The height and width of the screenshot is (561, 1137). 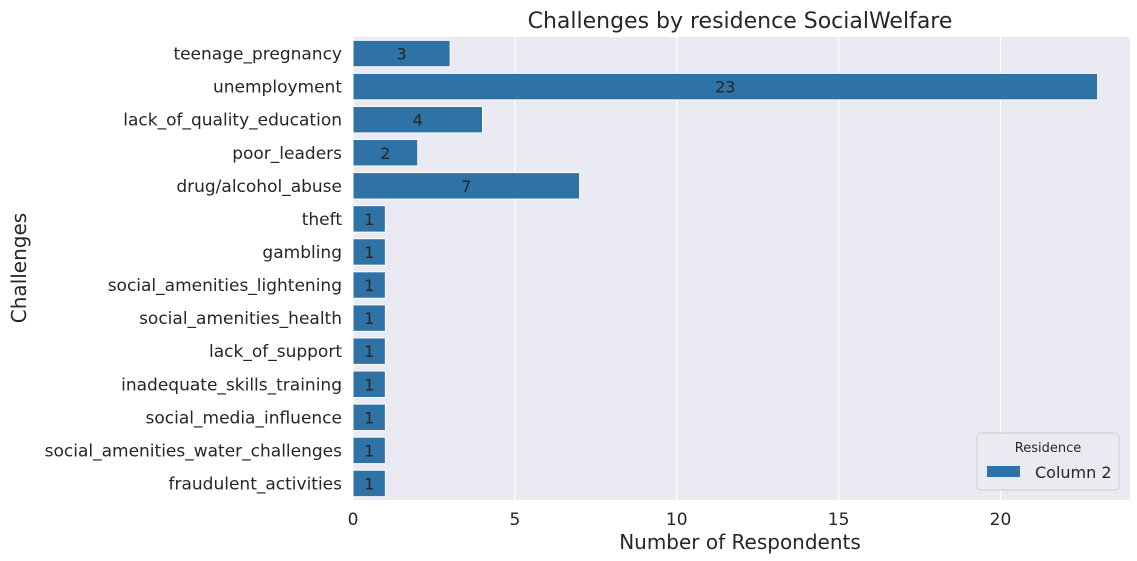 I want to click on bar-data-label: 3, so click(x=401, y=54).